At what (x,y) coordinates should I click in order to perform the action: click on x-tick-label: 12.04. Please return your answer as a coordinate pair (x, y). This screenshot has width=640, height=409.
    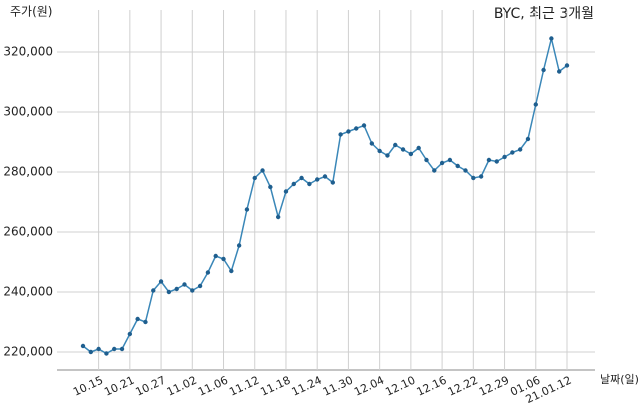
    Looking at the image, I should click on (369, 386).